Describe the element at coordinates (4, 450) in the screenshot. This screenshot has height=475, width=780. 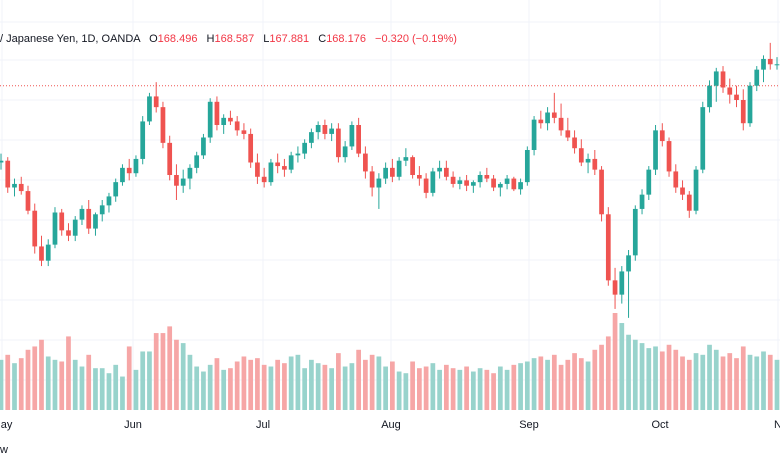
I see `brand-text: w` at that location.